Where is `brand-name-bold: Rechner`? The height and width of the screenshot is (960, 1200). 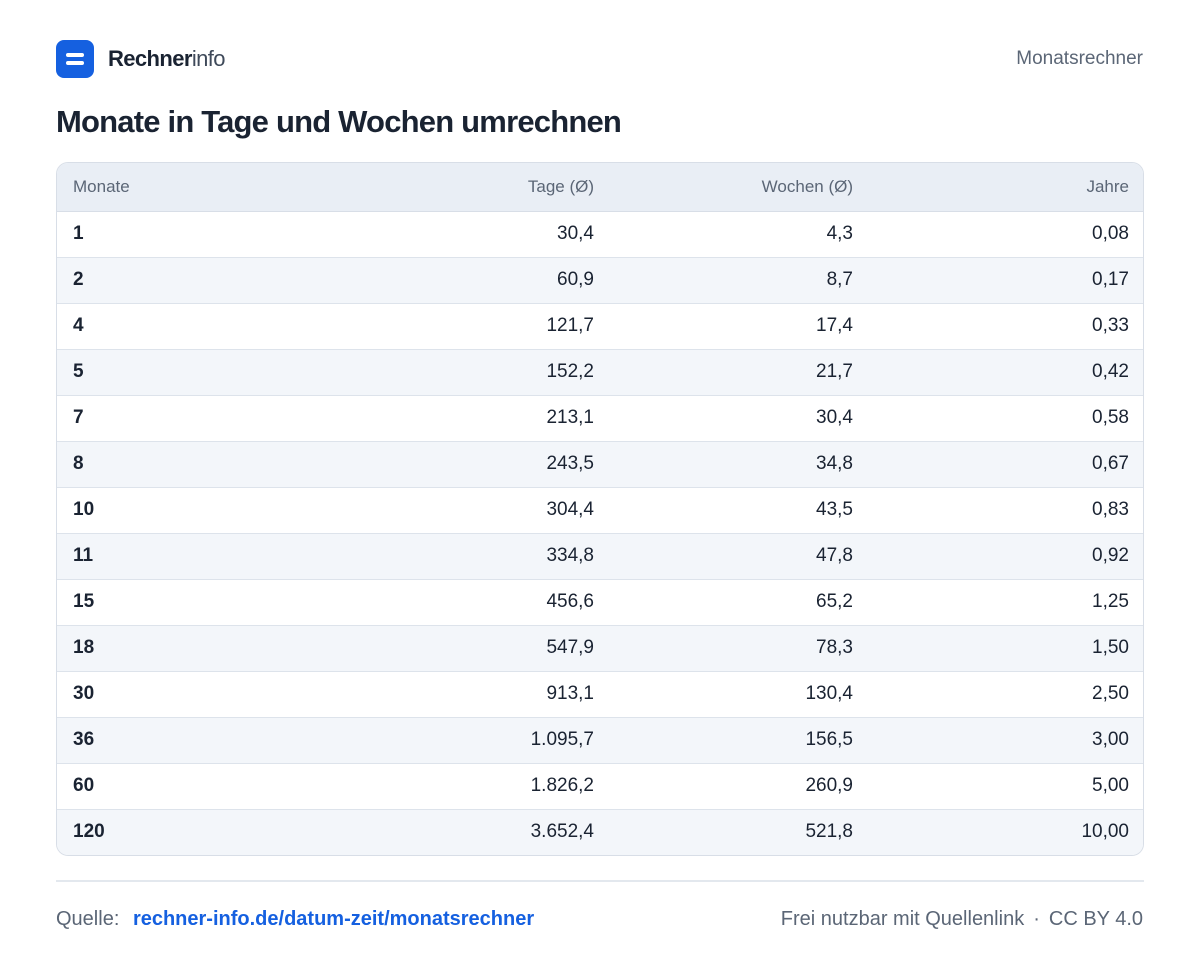 brand-name-bold: Rechner is located at coordinates (150, 58).